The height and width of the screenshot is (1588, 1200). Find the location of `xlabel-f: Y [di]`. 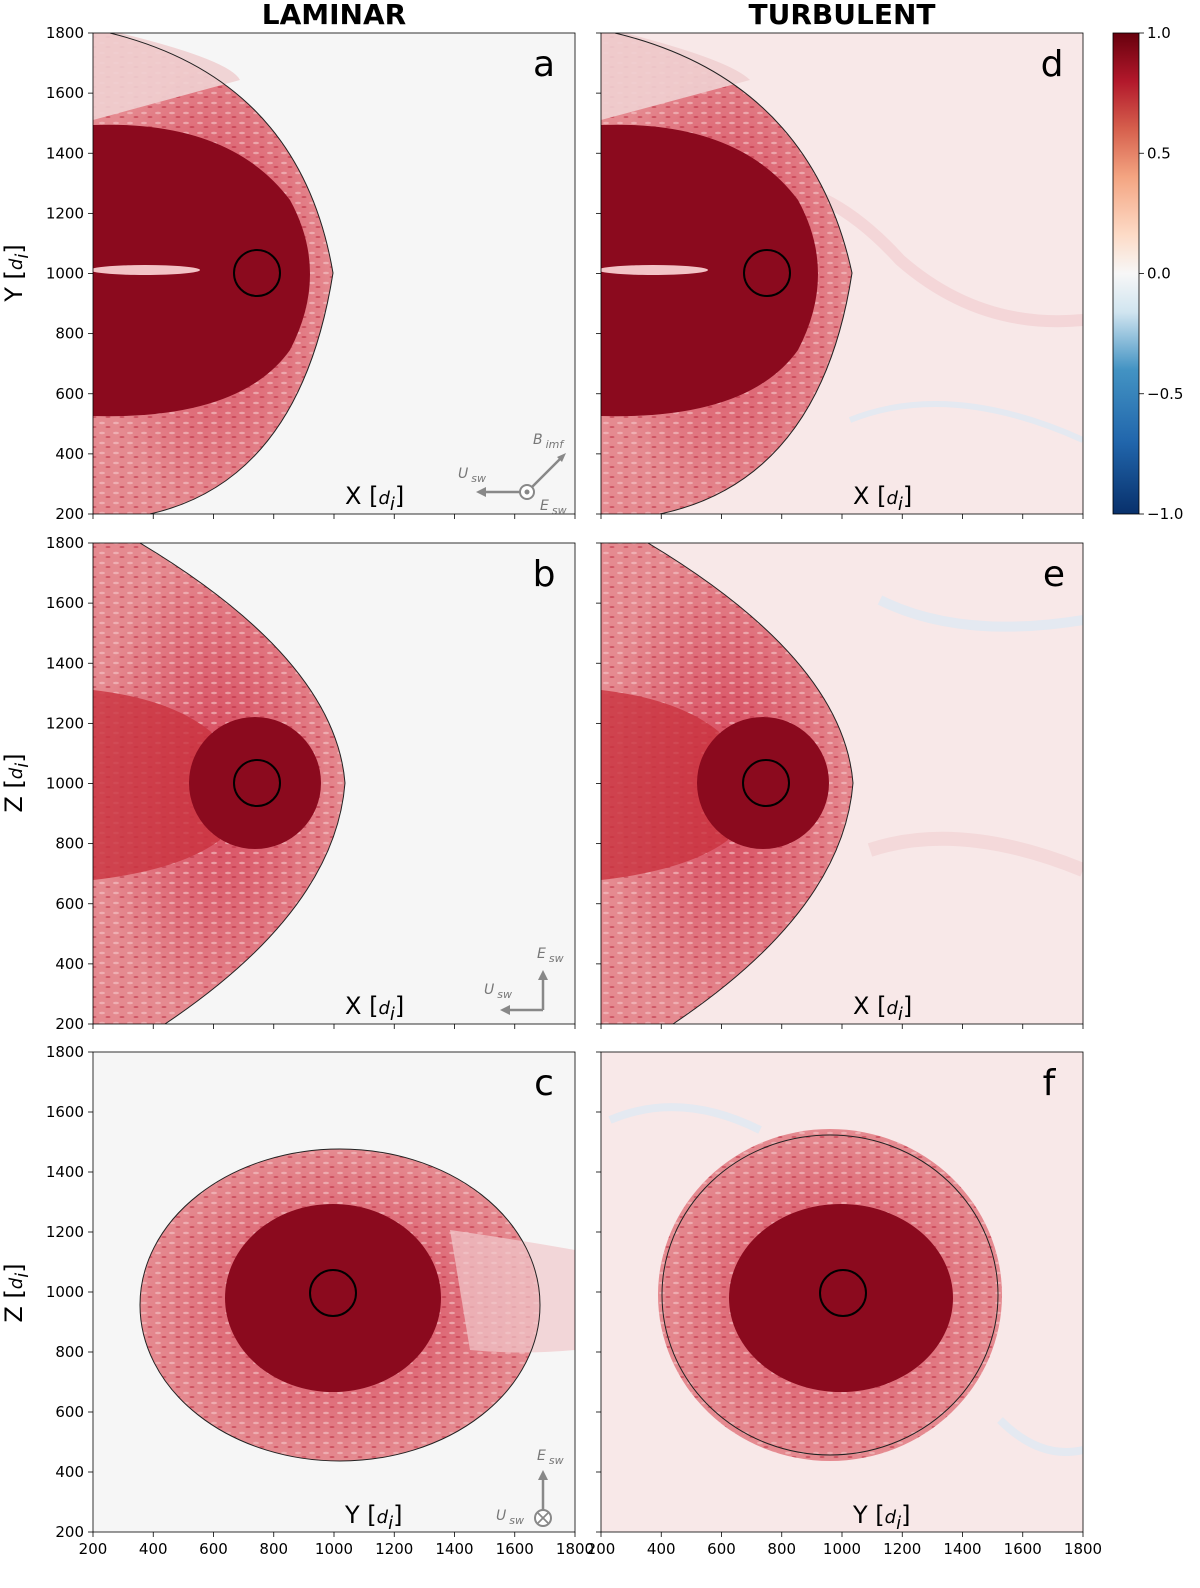

xlabel-f: Y [di] is located at coordinates (881, 1517).